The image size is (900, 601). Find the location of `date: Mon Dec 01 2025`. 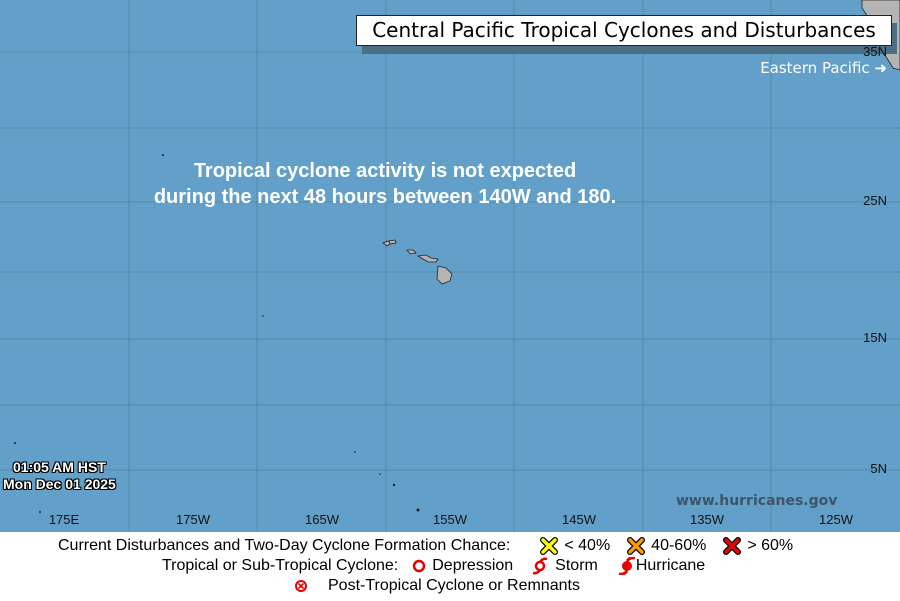

date: Mon Dec 01 2025 is located at coordinates (59, 484).